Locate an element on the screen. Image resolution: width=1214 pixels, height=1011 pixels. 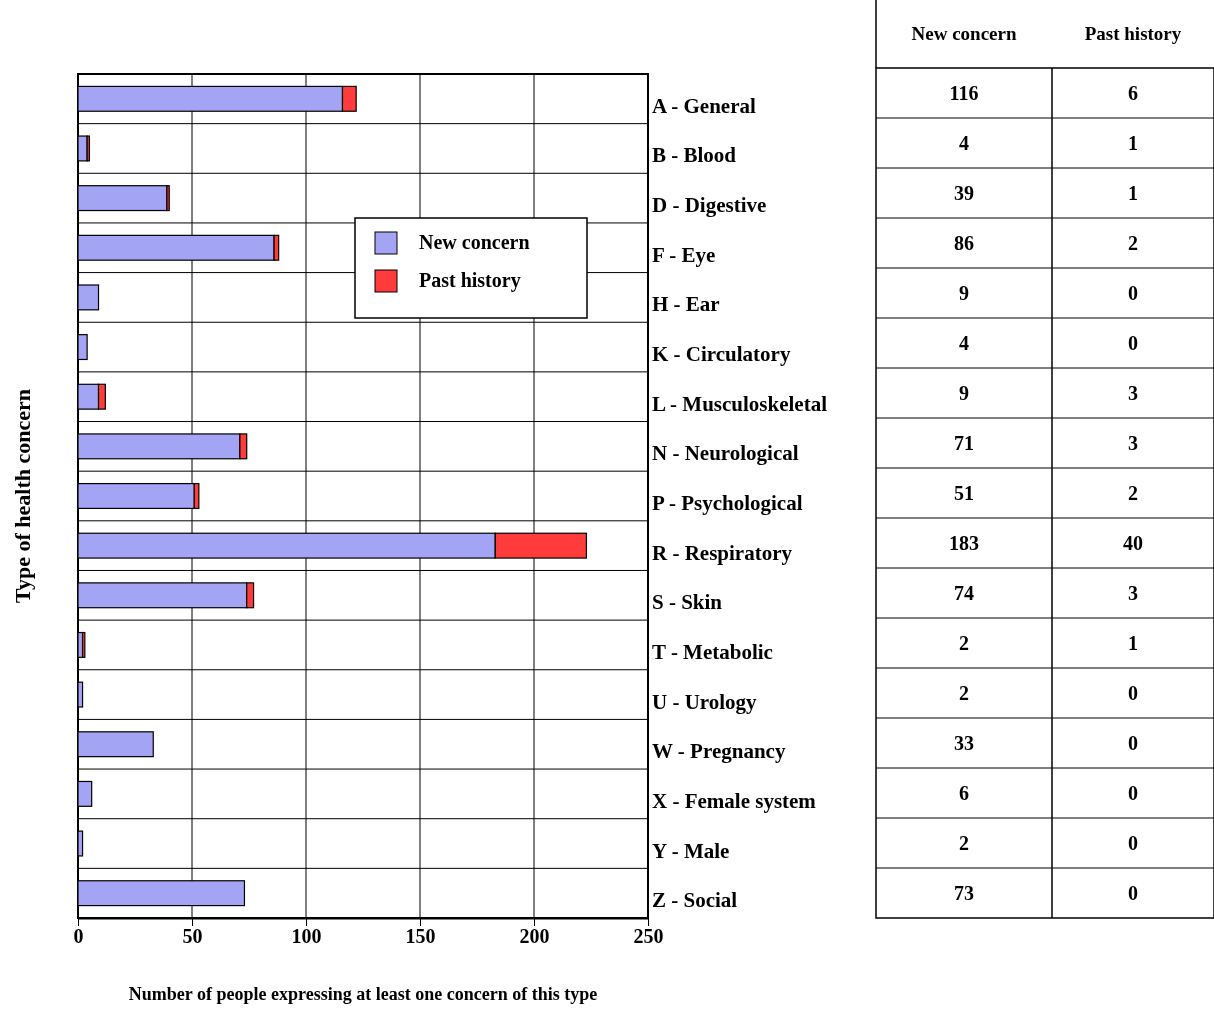
data-label: 86 is located at coordinates (964, 243).